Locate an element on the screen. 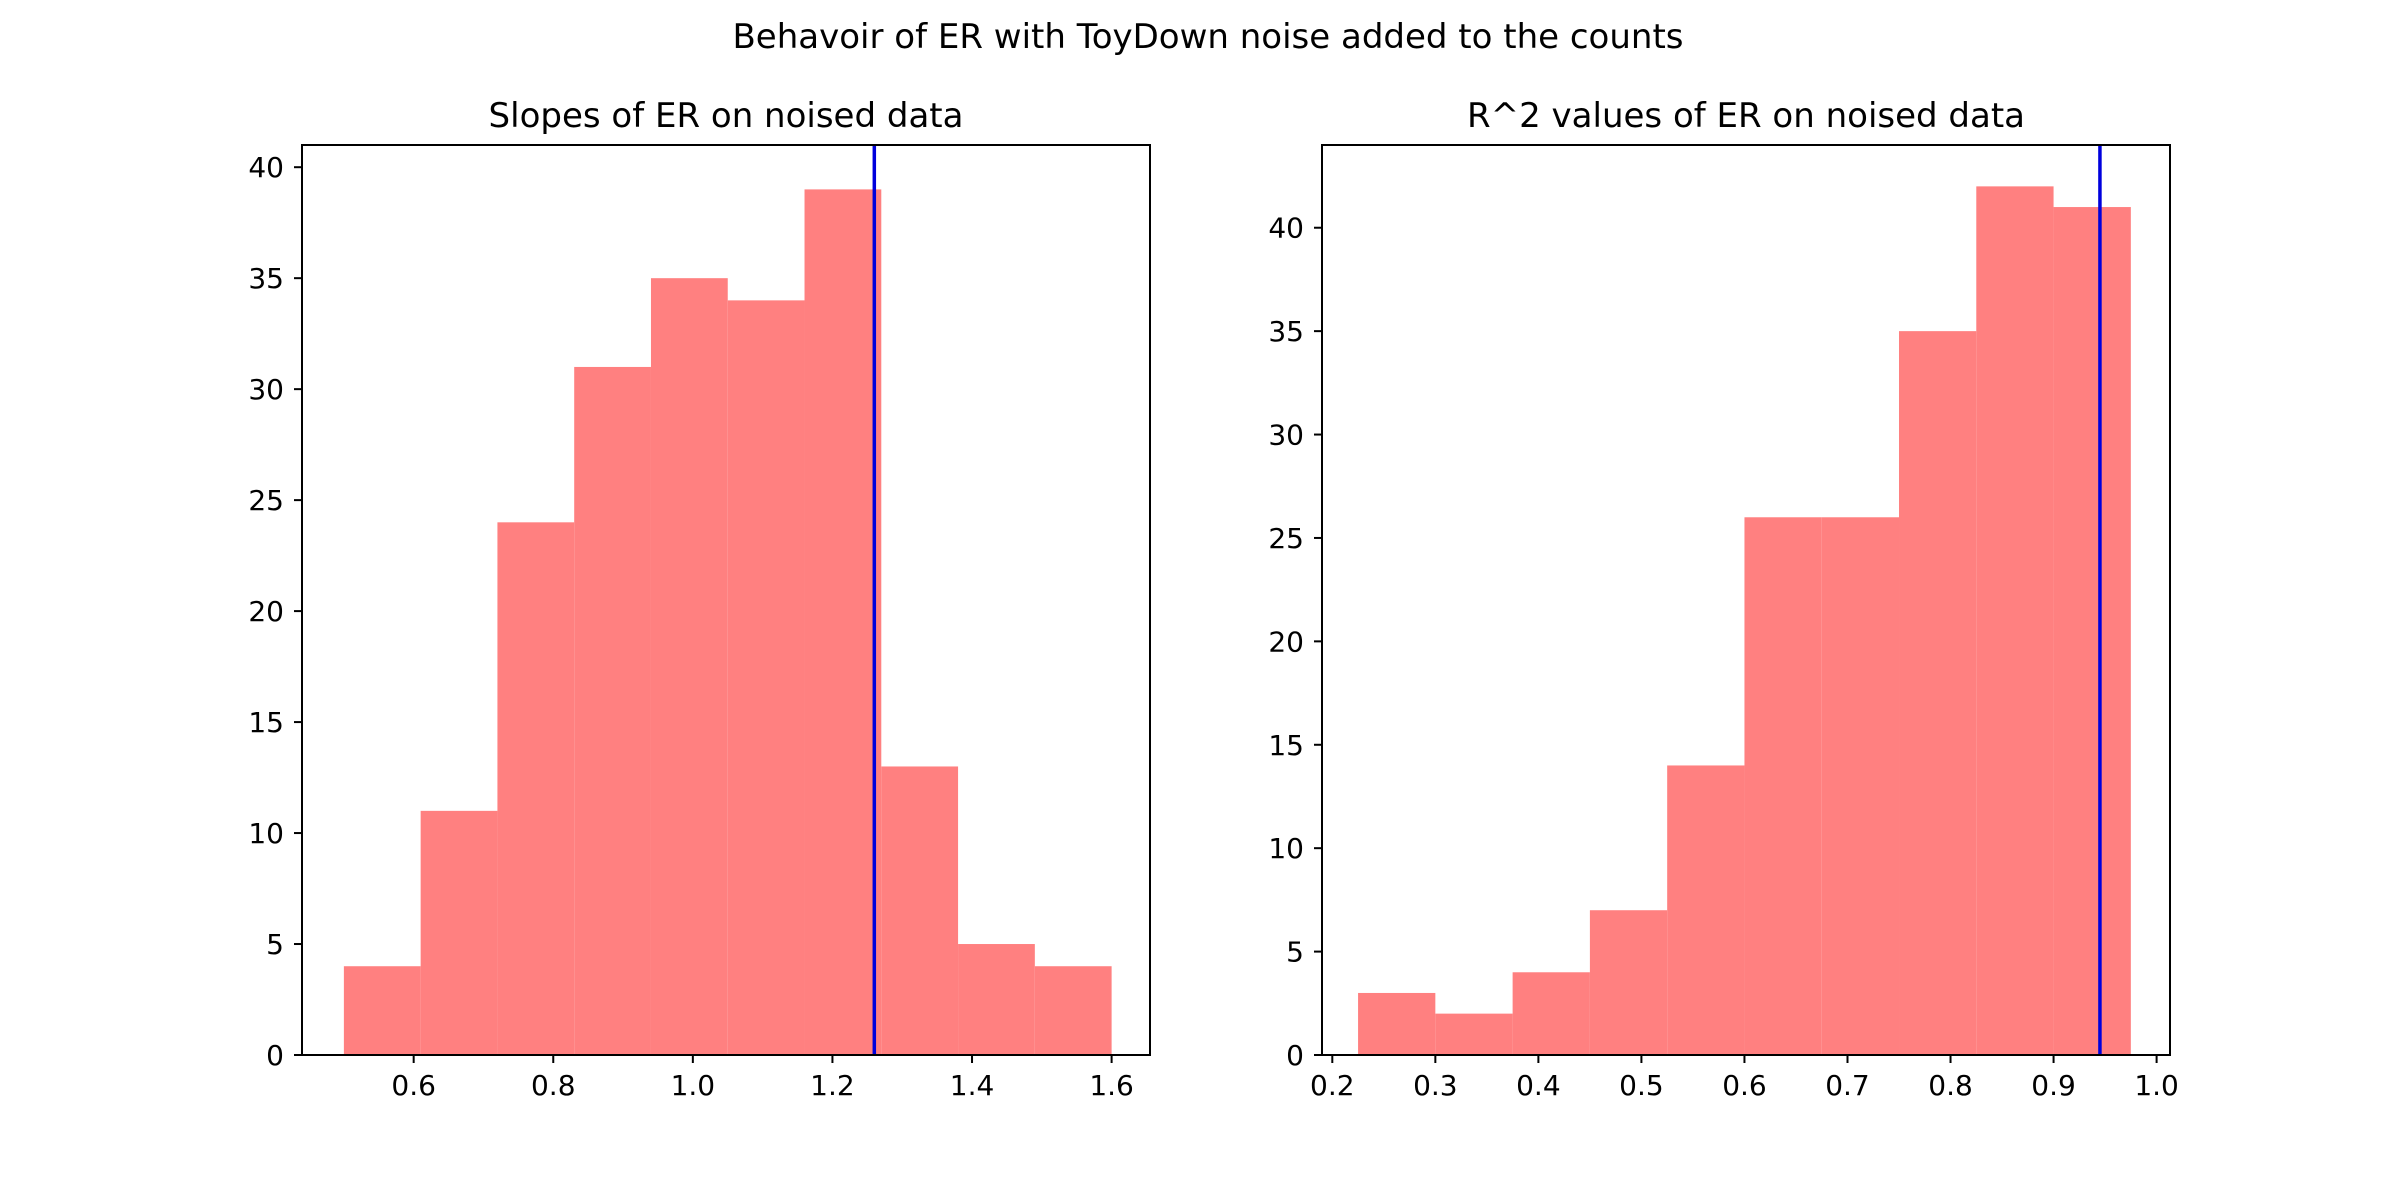 This screenshot has width=2400, height=1200. slopes-ytick-label-0: 0 is located at coordinates (275, 1055).